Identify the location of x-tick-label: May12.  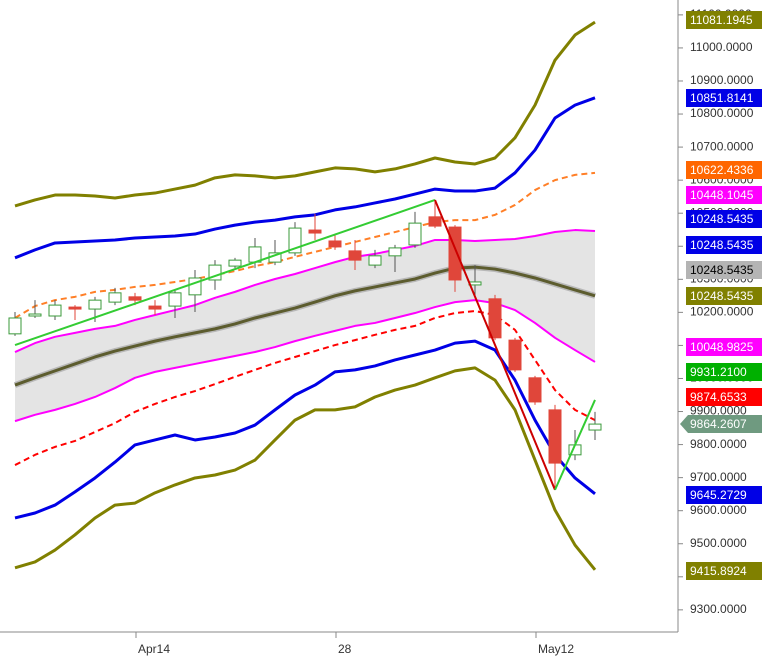
(556, 649).